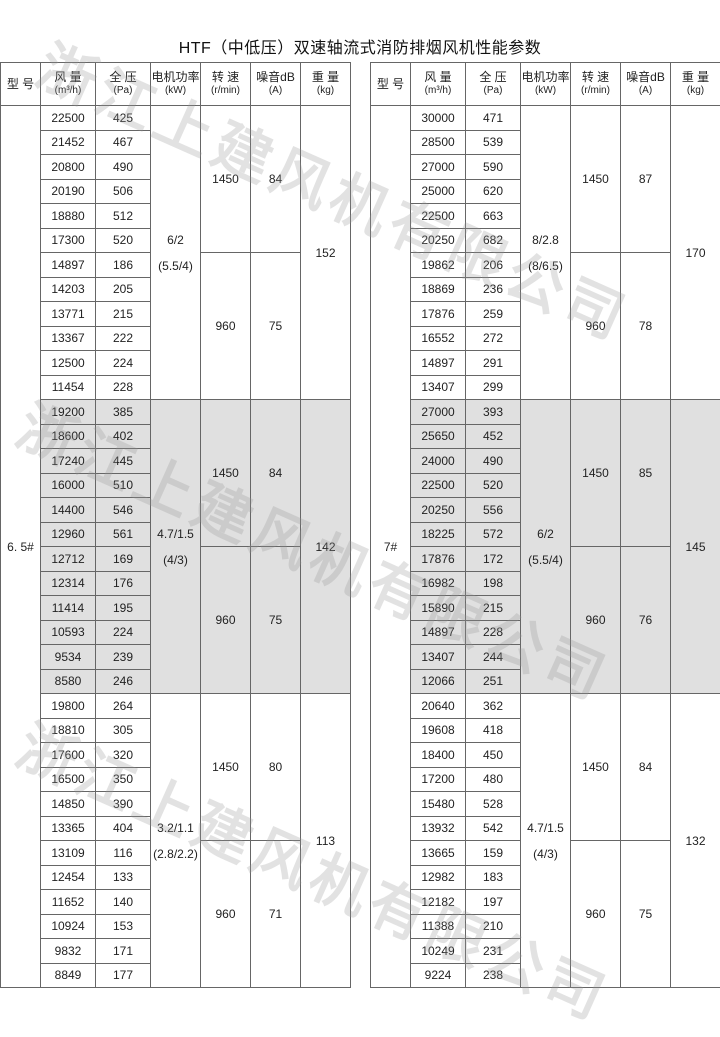 The image size is (720, 1037). What do you see at coordinates (545, 560) in the screenshot?
I see `motor-power-sub: (5.5/4)` at bounding box center [545, 560].